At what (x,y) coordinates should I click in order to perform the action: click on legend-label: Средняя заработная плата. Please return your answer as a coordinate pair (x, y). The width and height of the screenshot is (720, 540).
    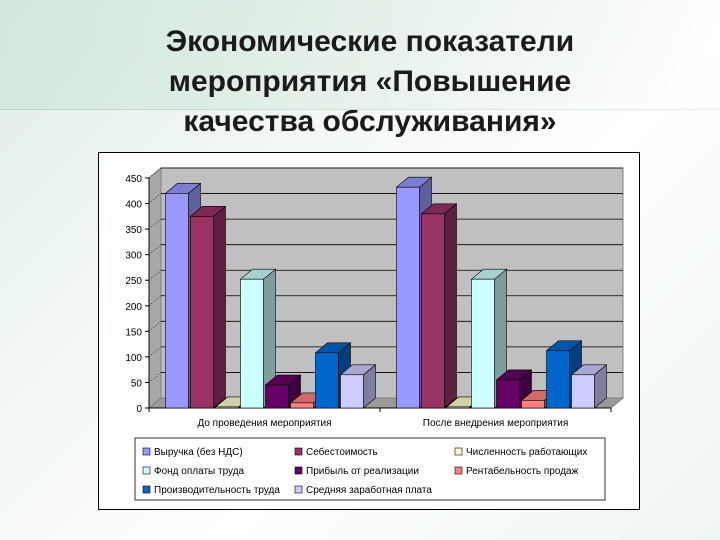
    Looking at the image, I should click on (369, 490).